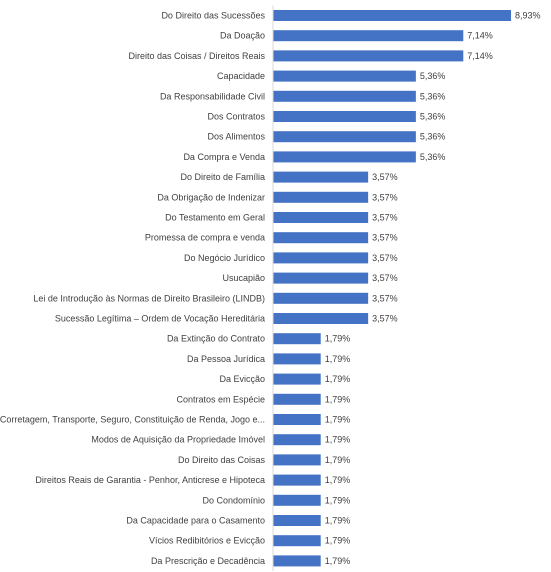 This screenshot has height=572, width=551. What do you see at coordinates (233, 500) in the screenshot?
I see `category-label: Do Condomínio` at bounding box center [233, 500].